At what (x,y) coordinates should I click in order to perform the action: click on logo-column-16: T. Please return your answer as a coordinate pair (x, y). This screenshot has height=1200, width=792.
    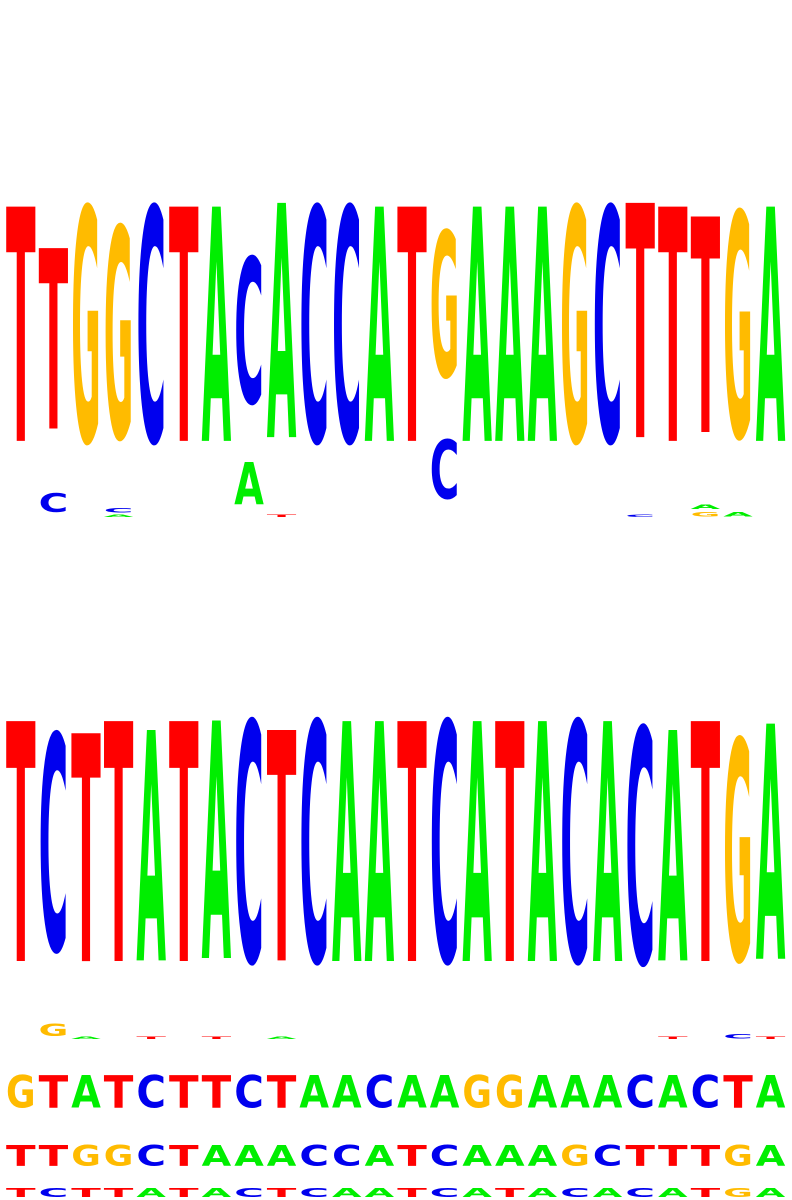
    Looking at the image, I should click on (510, 848).